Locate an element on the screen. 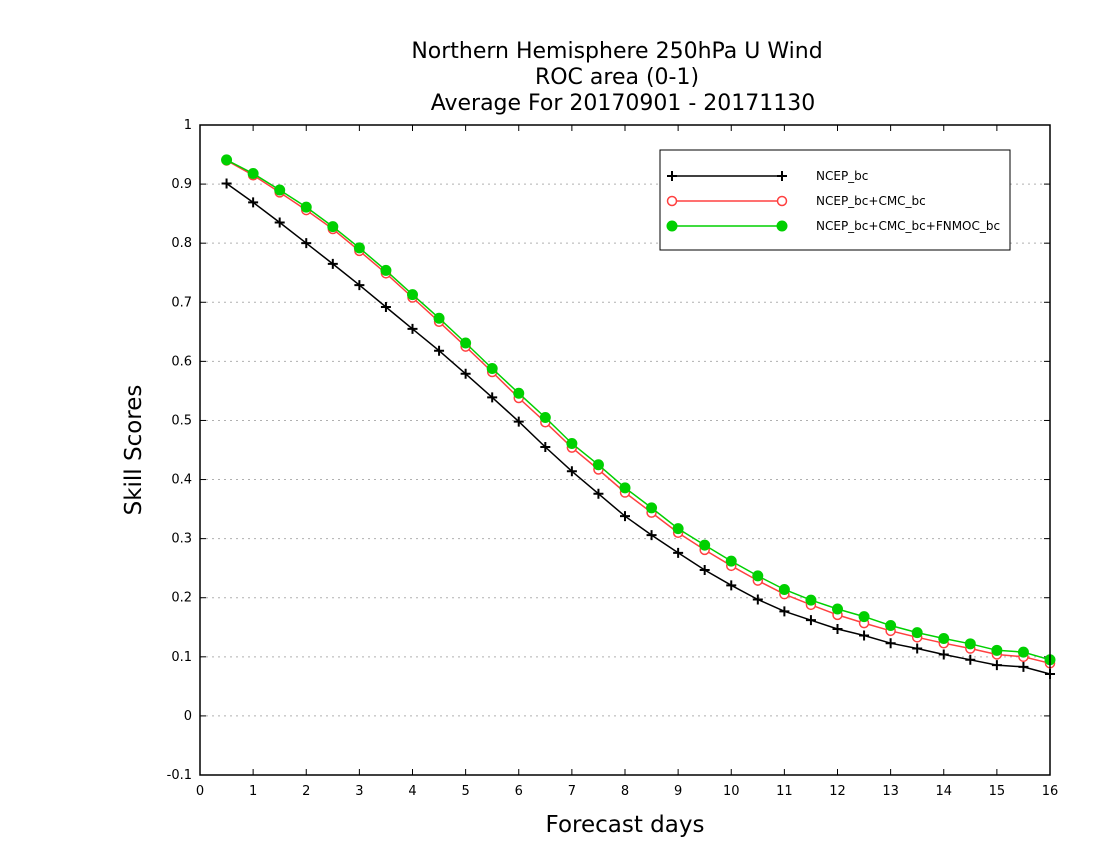  x-tick-label: 1 is located at coordinates (253, 791).